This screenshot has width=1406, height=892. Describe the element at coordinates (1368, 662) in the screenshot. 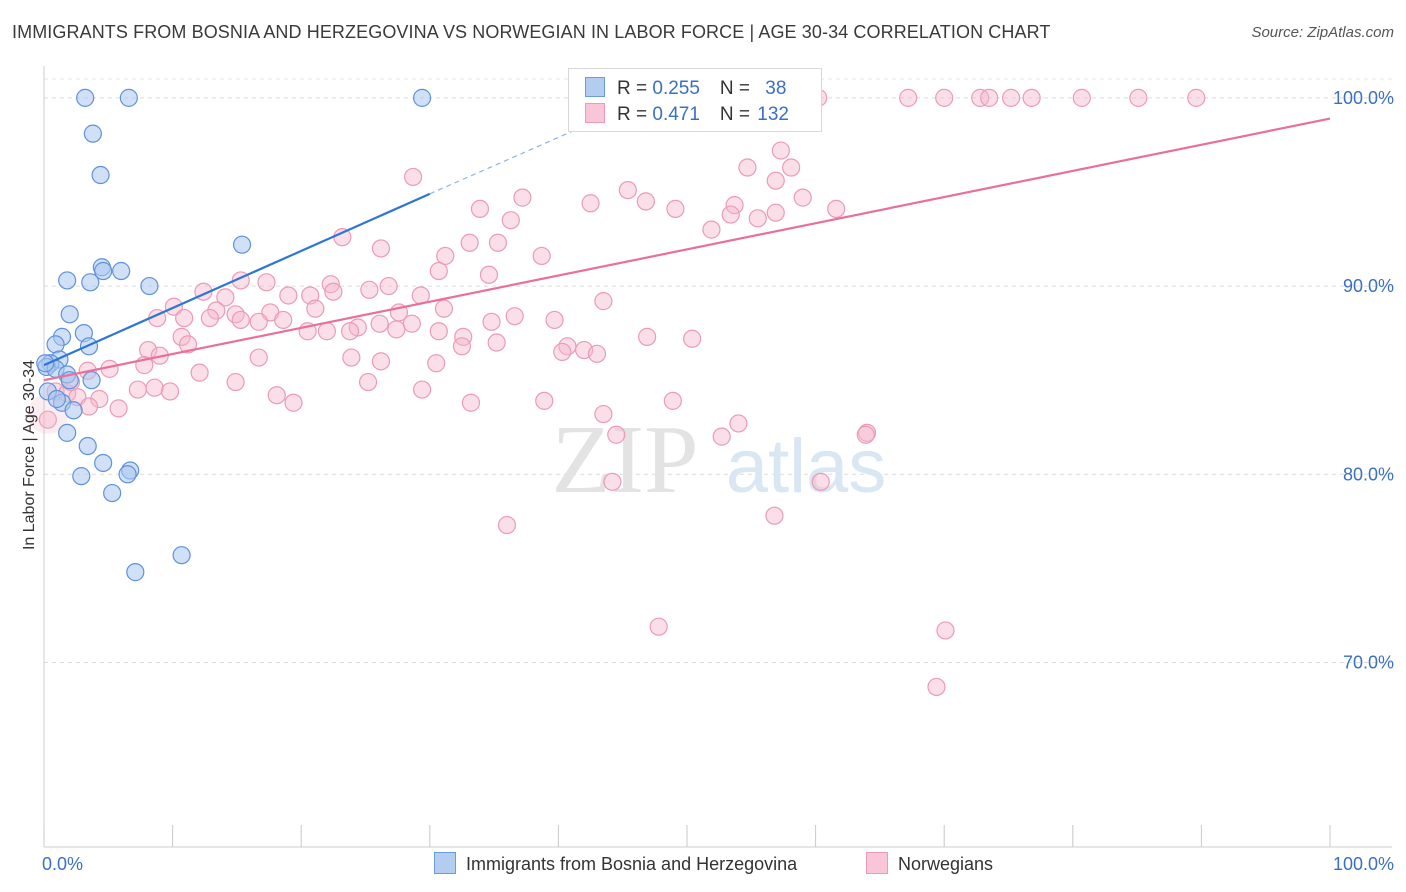

I see `y-tick-label: 70.0%` at that location.